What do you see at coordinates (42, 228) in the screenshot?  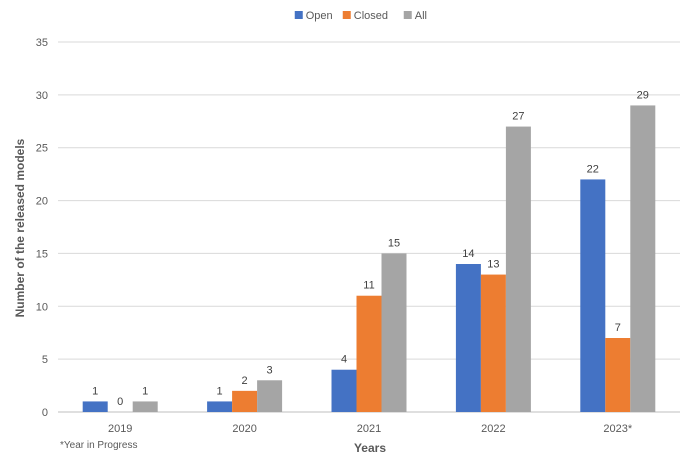 I see `y-axis-ticks: 0 5 10 15 20 25 30 35` at bounding box center [42, 228].